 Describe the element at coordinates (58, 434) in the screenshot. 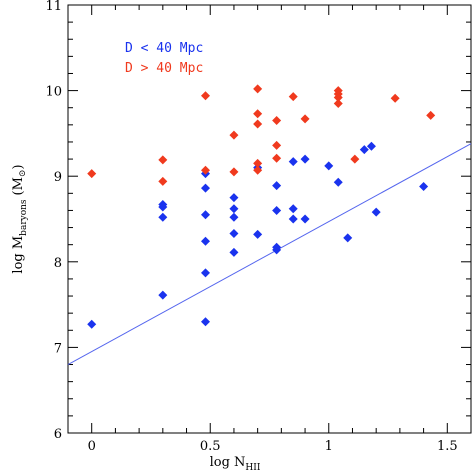

I see `y-tick-label: 6` at that location.